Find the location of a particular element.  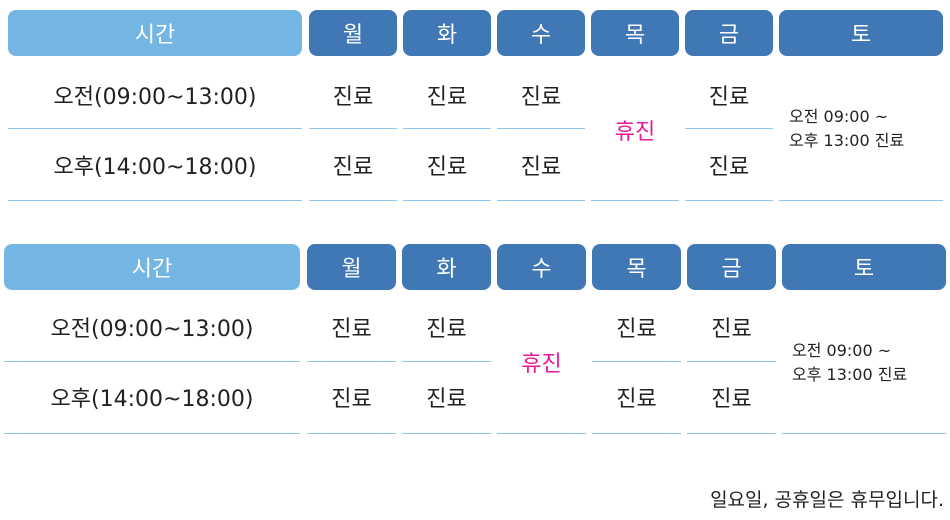

cell-wed-morning: 진료 is located at coordinates (541, 97).